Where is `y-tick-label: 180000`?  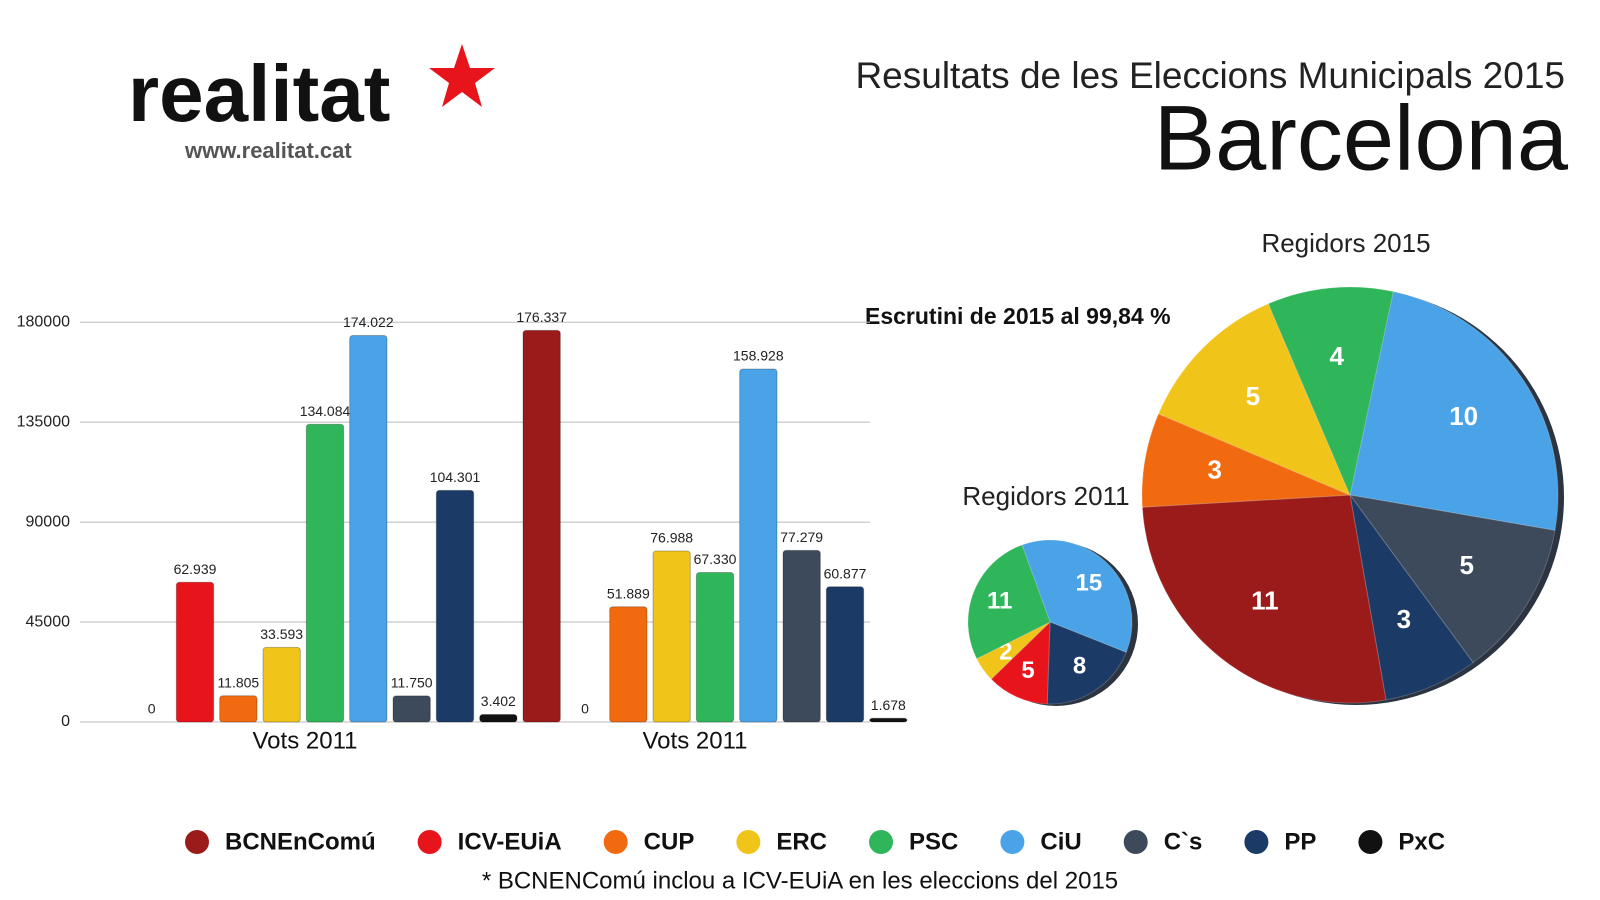 y-tick-label: 180000 is located at coordinates (43, 321).